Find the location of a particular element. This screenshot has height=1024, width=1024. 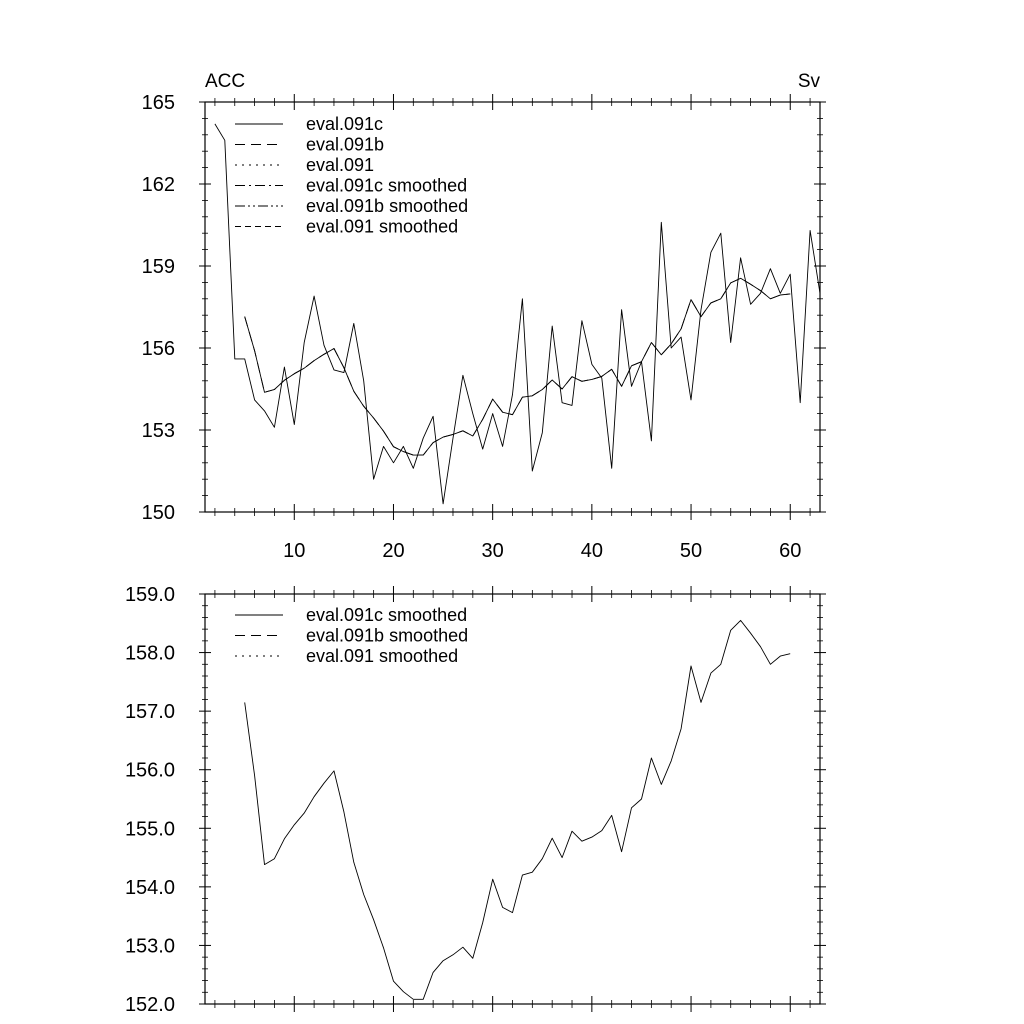

top-ytick-label: 162 is located at coordinates (158, 185).